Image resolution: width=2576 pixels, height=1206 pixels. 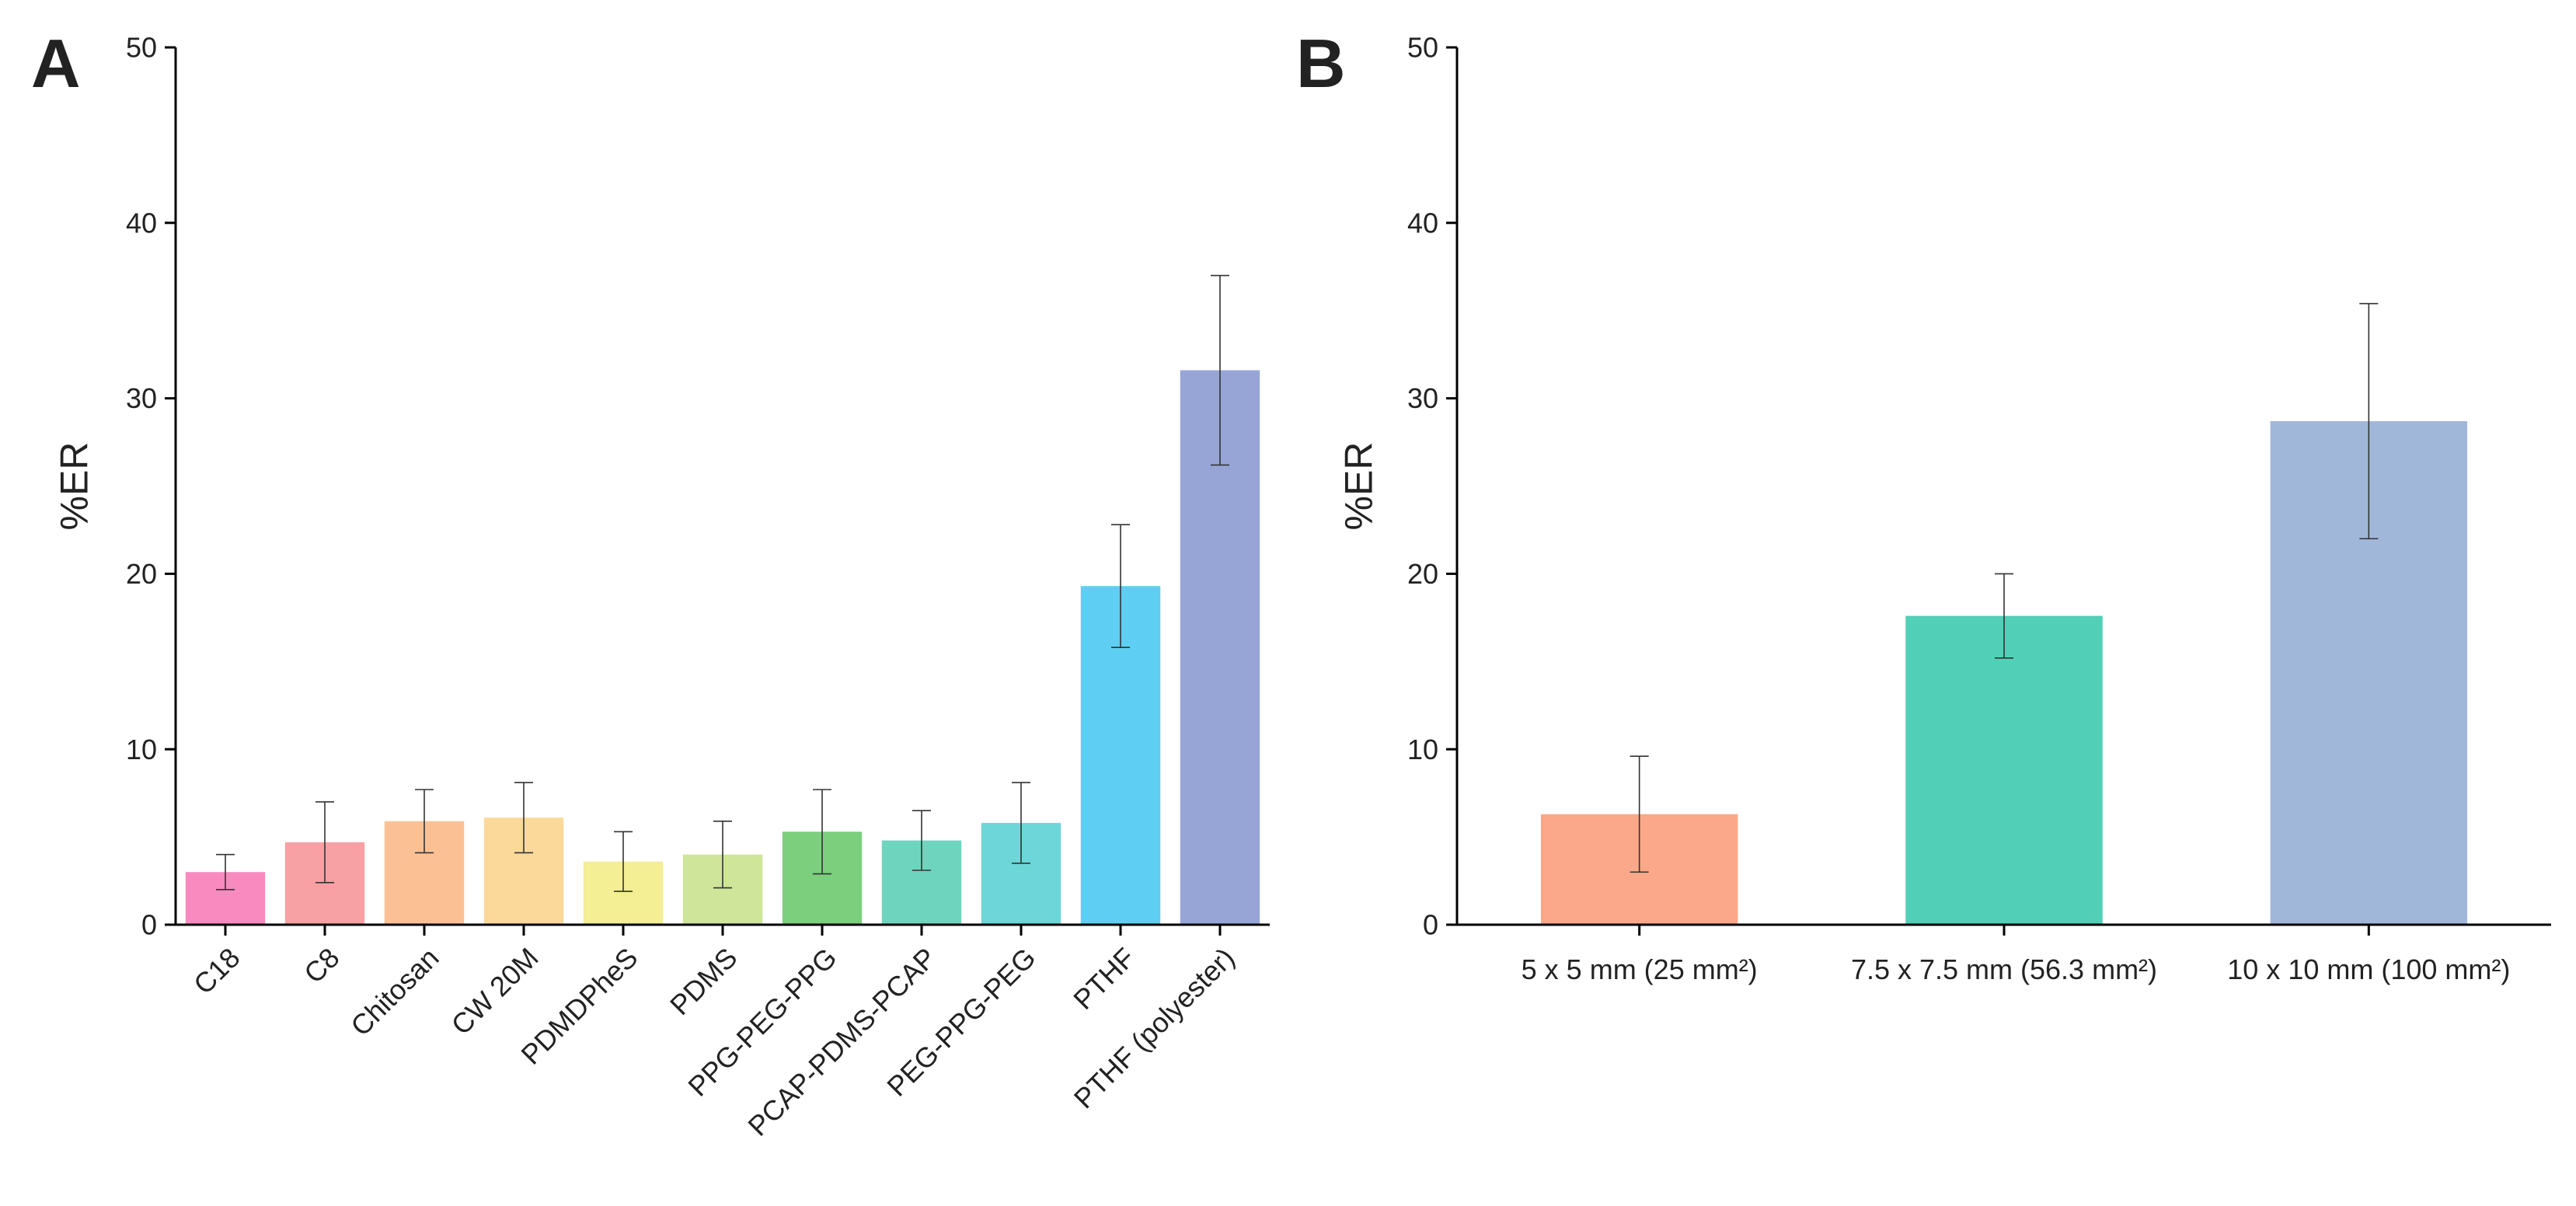 I want to click on x-tick-label: PTHF, so click(x=1104, y=979).